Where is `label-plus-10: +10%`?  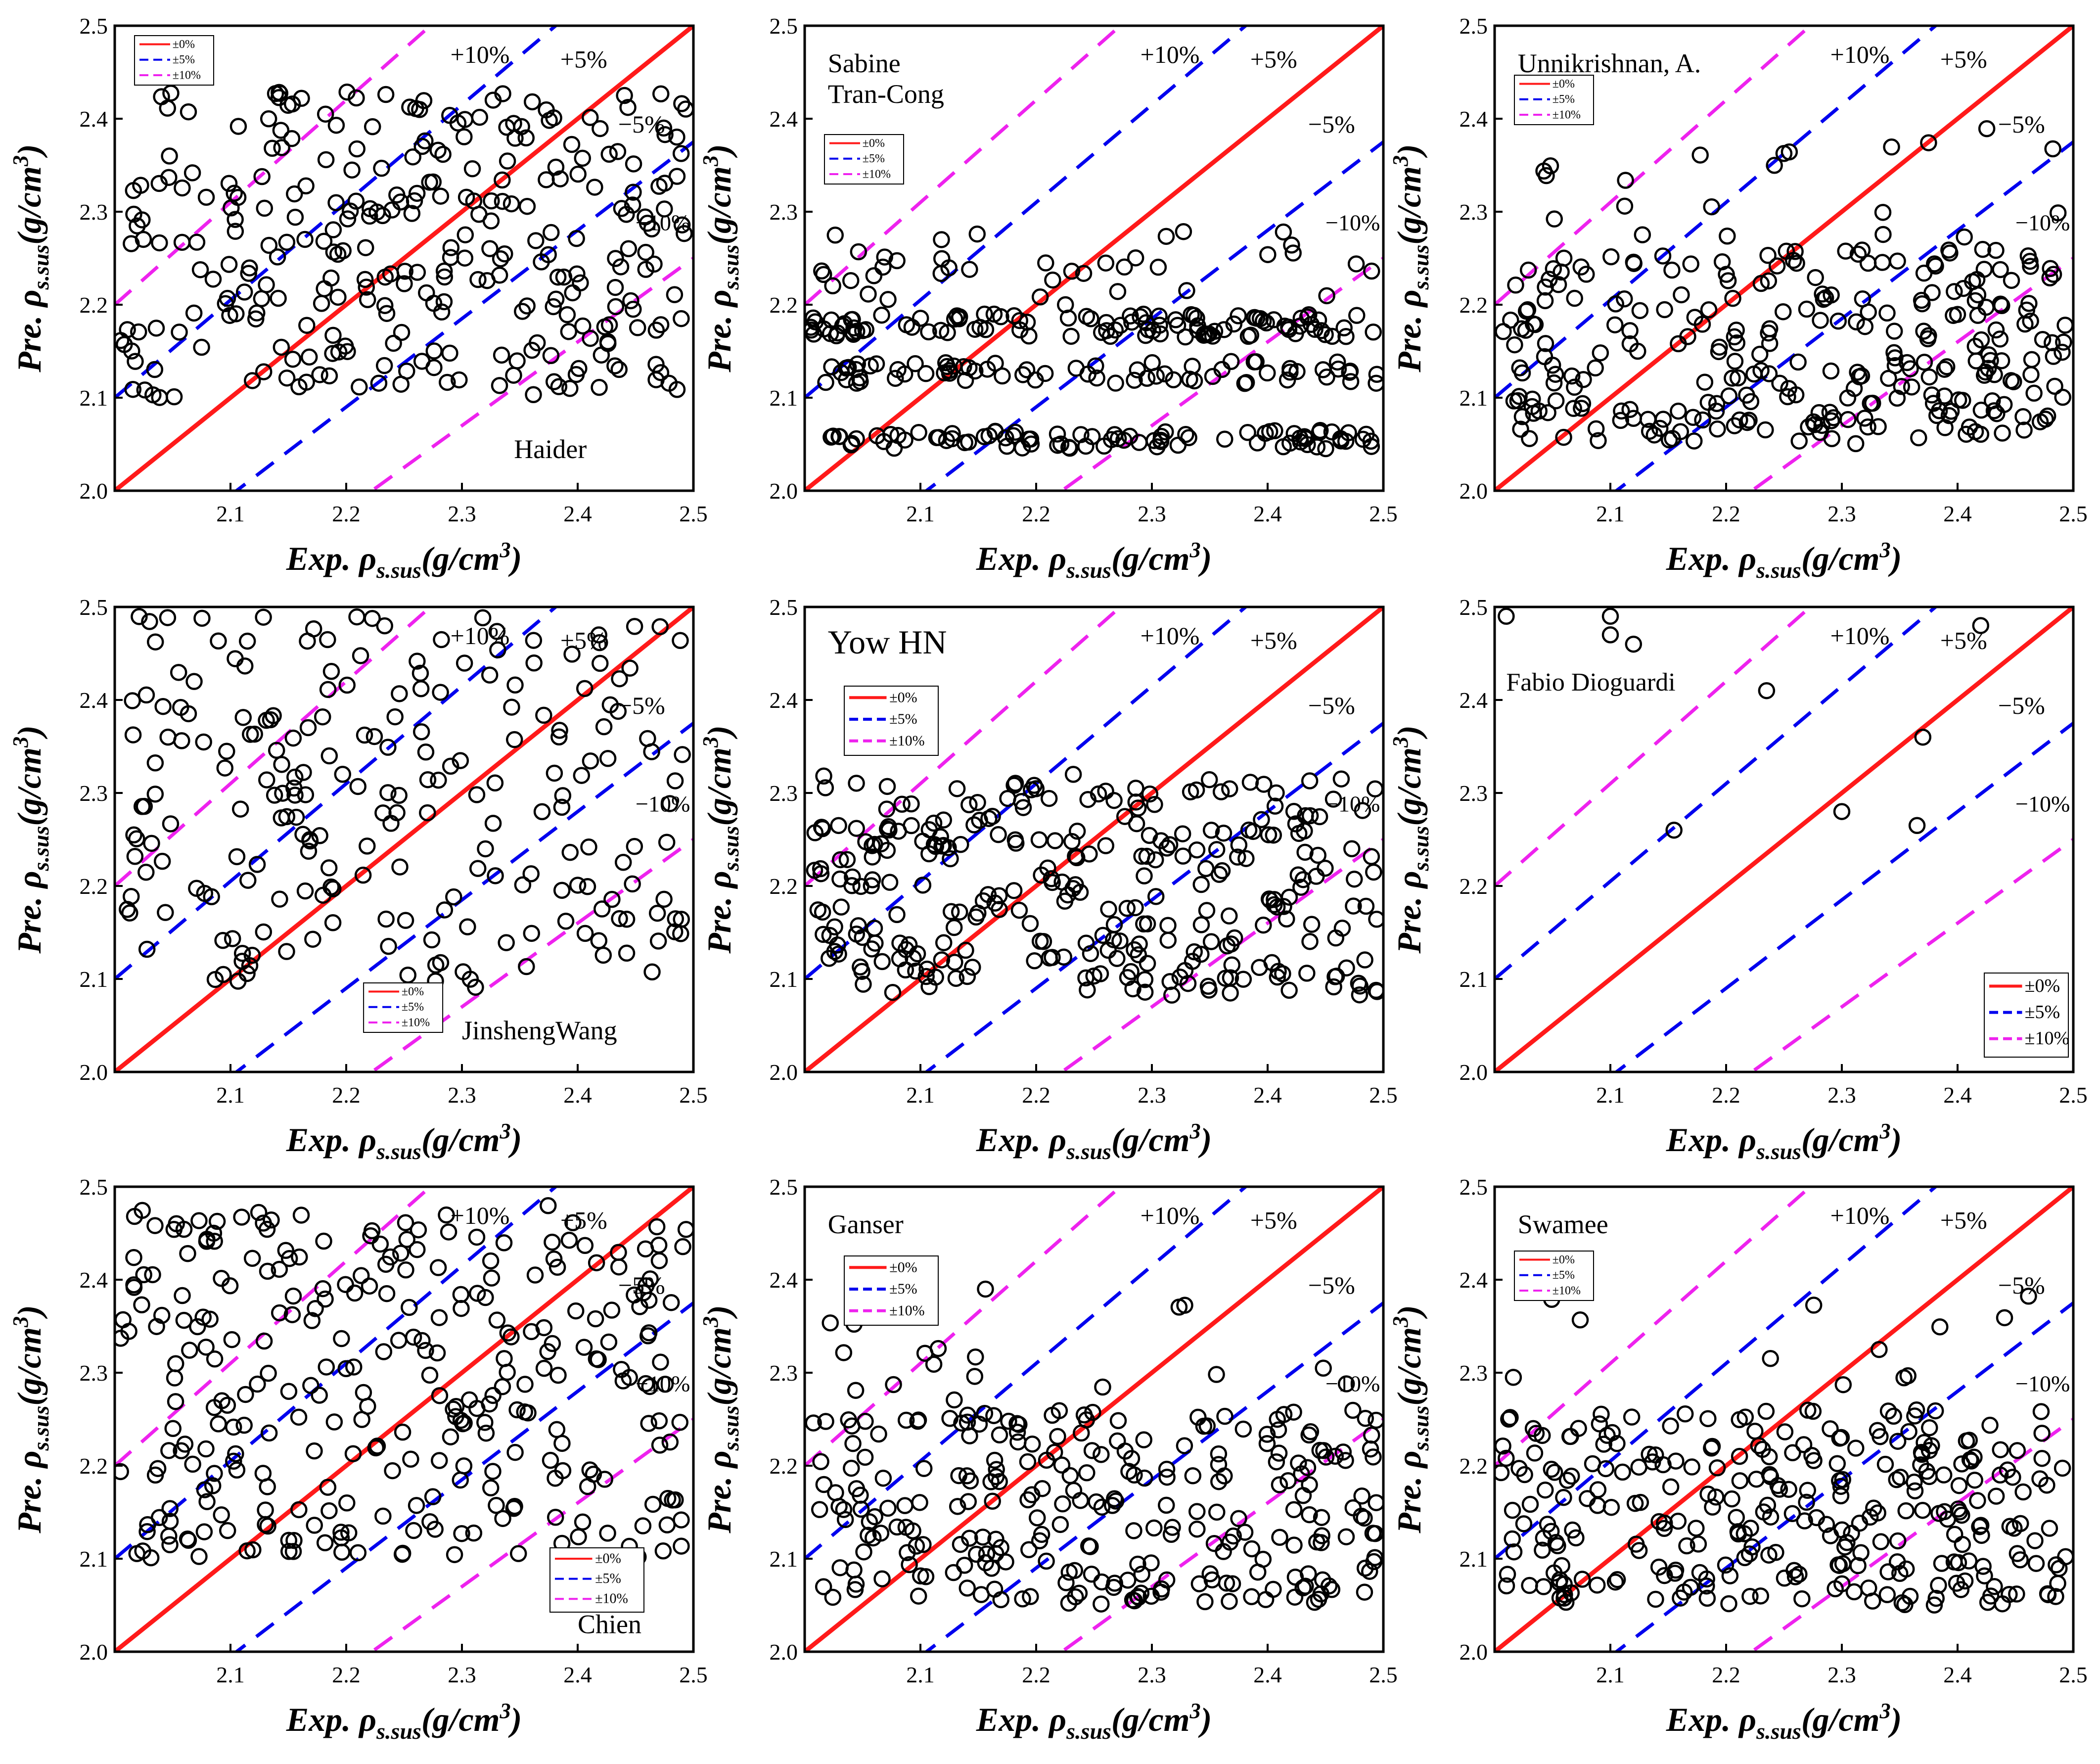 label-plus-10: +10% is located at coordinates (1171, 636).